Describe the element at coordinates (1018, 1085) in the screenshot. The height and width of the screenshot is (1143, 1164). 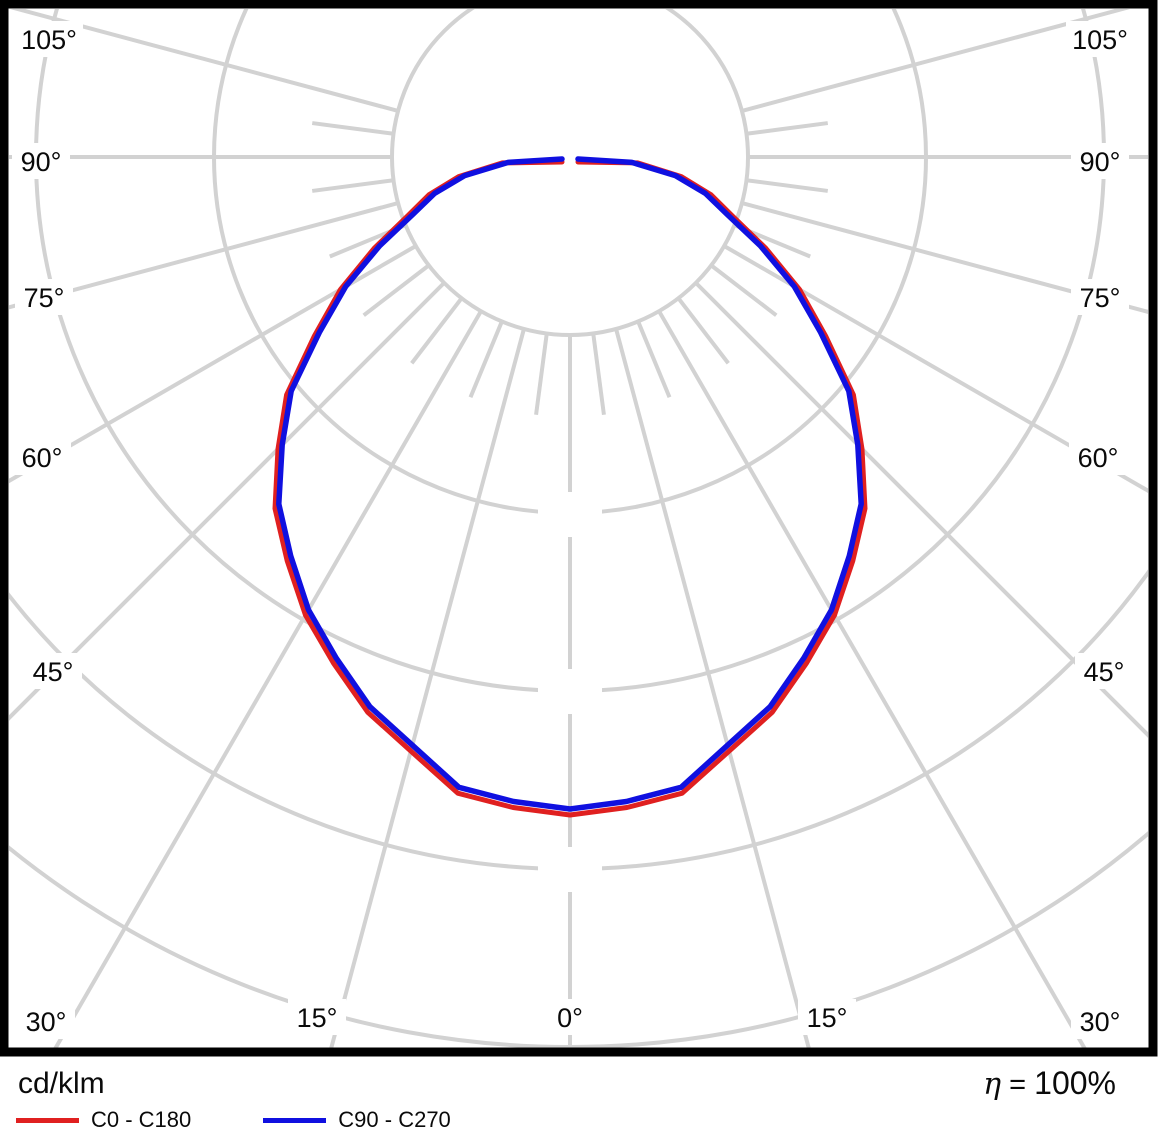
I see `eta-equals: =` at that location.